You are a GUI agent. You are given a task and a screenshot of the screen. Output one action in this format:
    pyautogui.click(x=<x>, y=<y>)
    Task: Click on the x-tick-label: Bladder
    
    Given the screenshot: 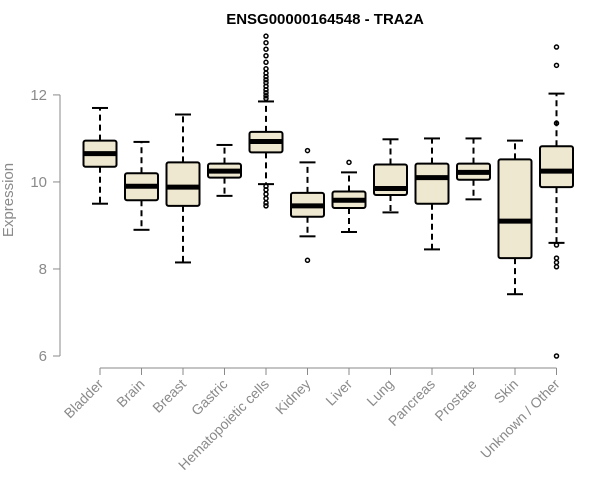 What is the action you would take?
    pyautogui.click(x=84, y=399)
    